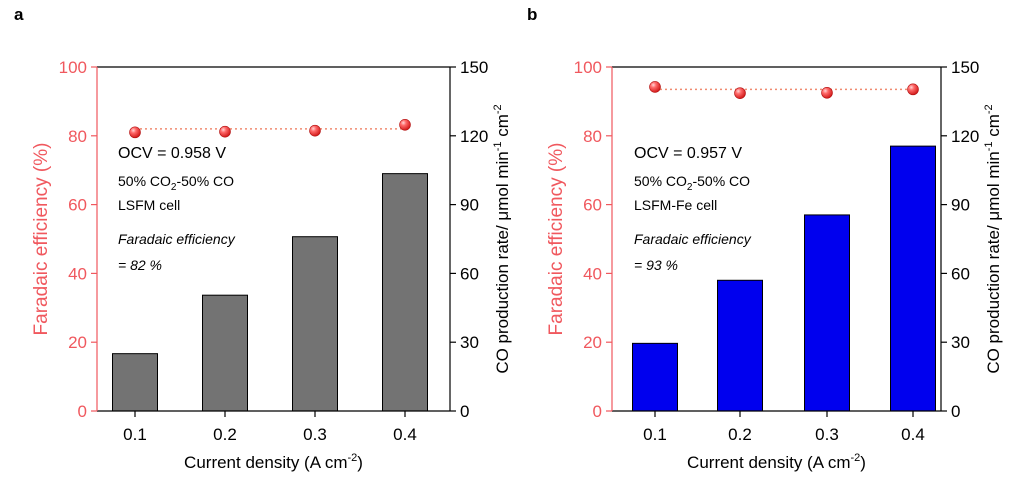  I want to click on cell-annotation: LSFM-Fe cell, so click(675, 205).